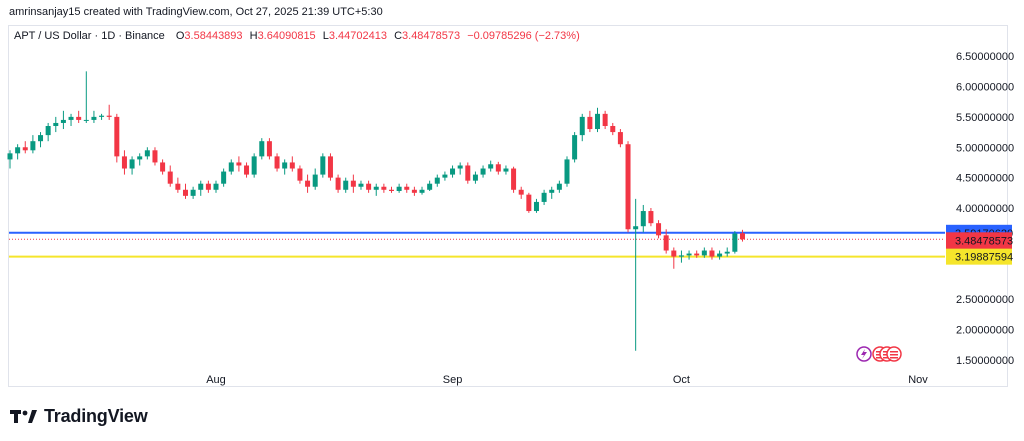 This screenshot has width=1024, height=441. What do you see at coordinates (213, 36) in the screenshot?
I see `legend-open-value: 3.58443893` at bounding box center [213, 36].